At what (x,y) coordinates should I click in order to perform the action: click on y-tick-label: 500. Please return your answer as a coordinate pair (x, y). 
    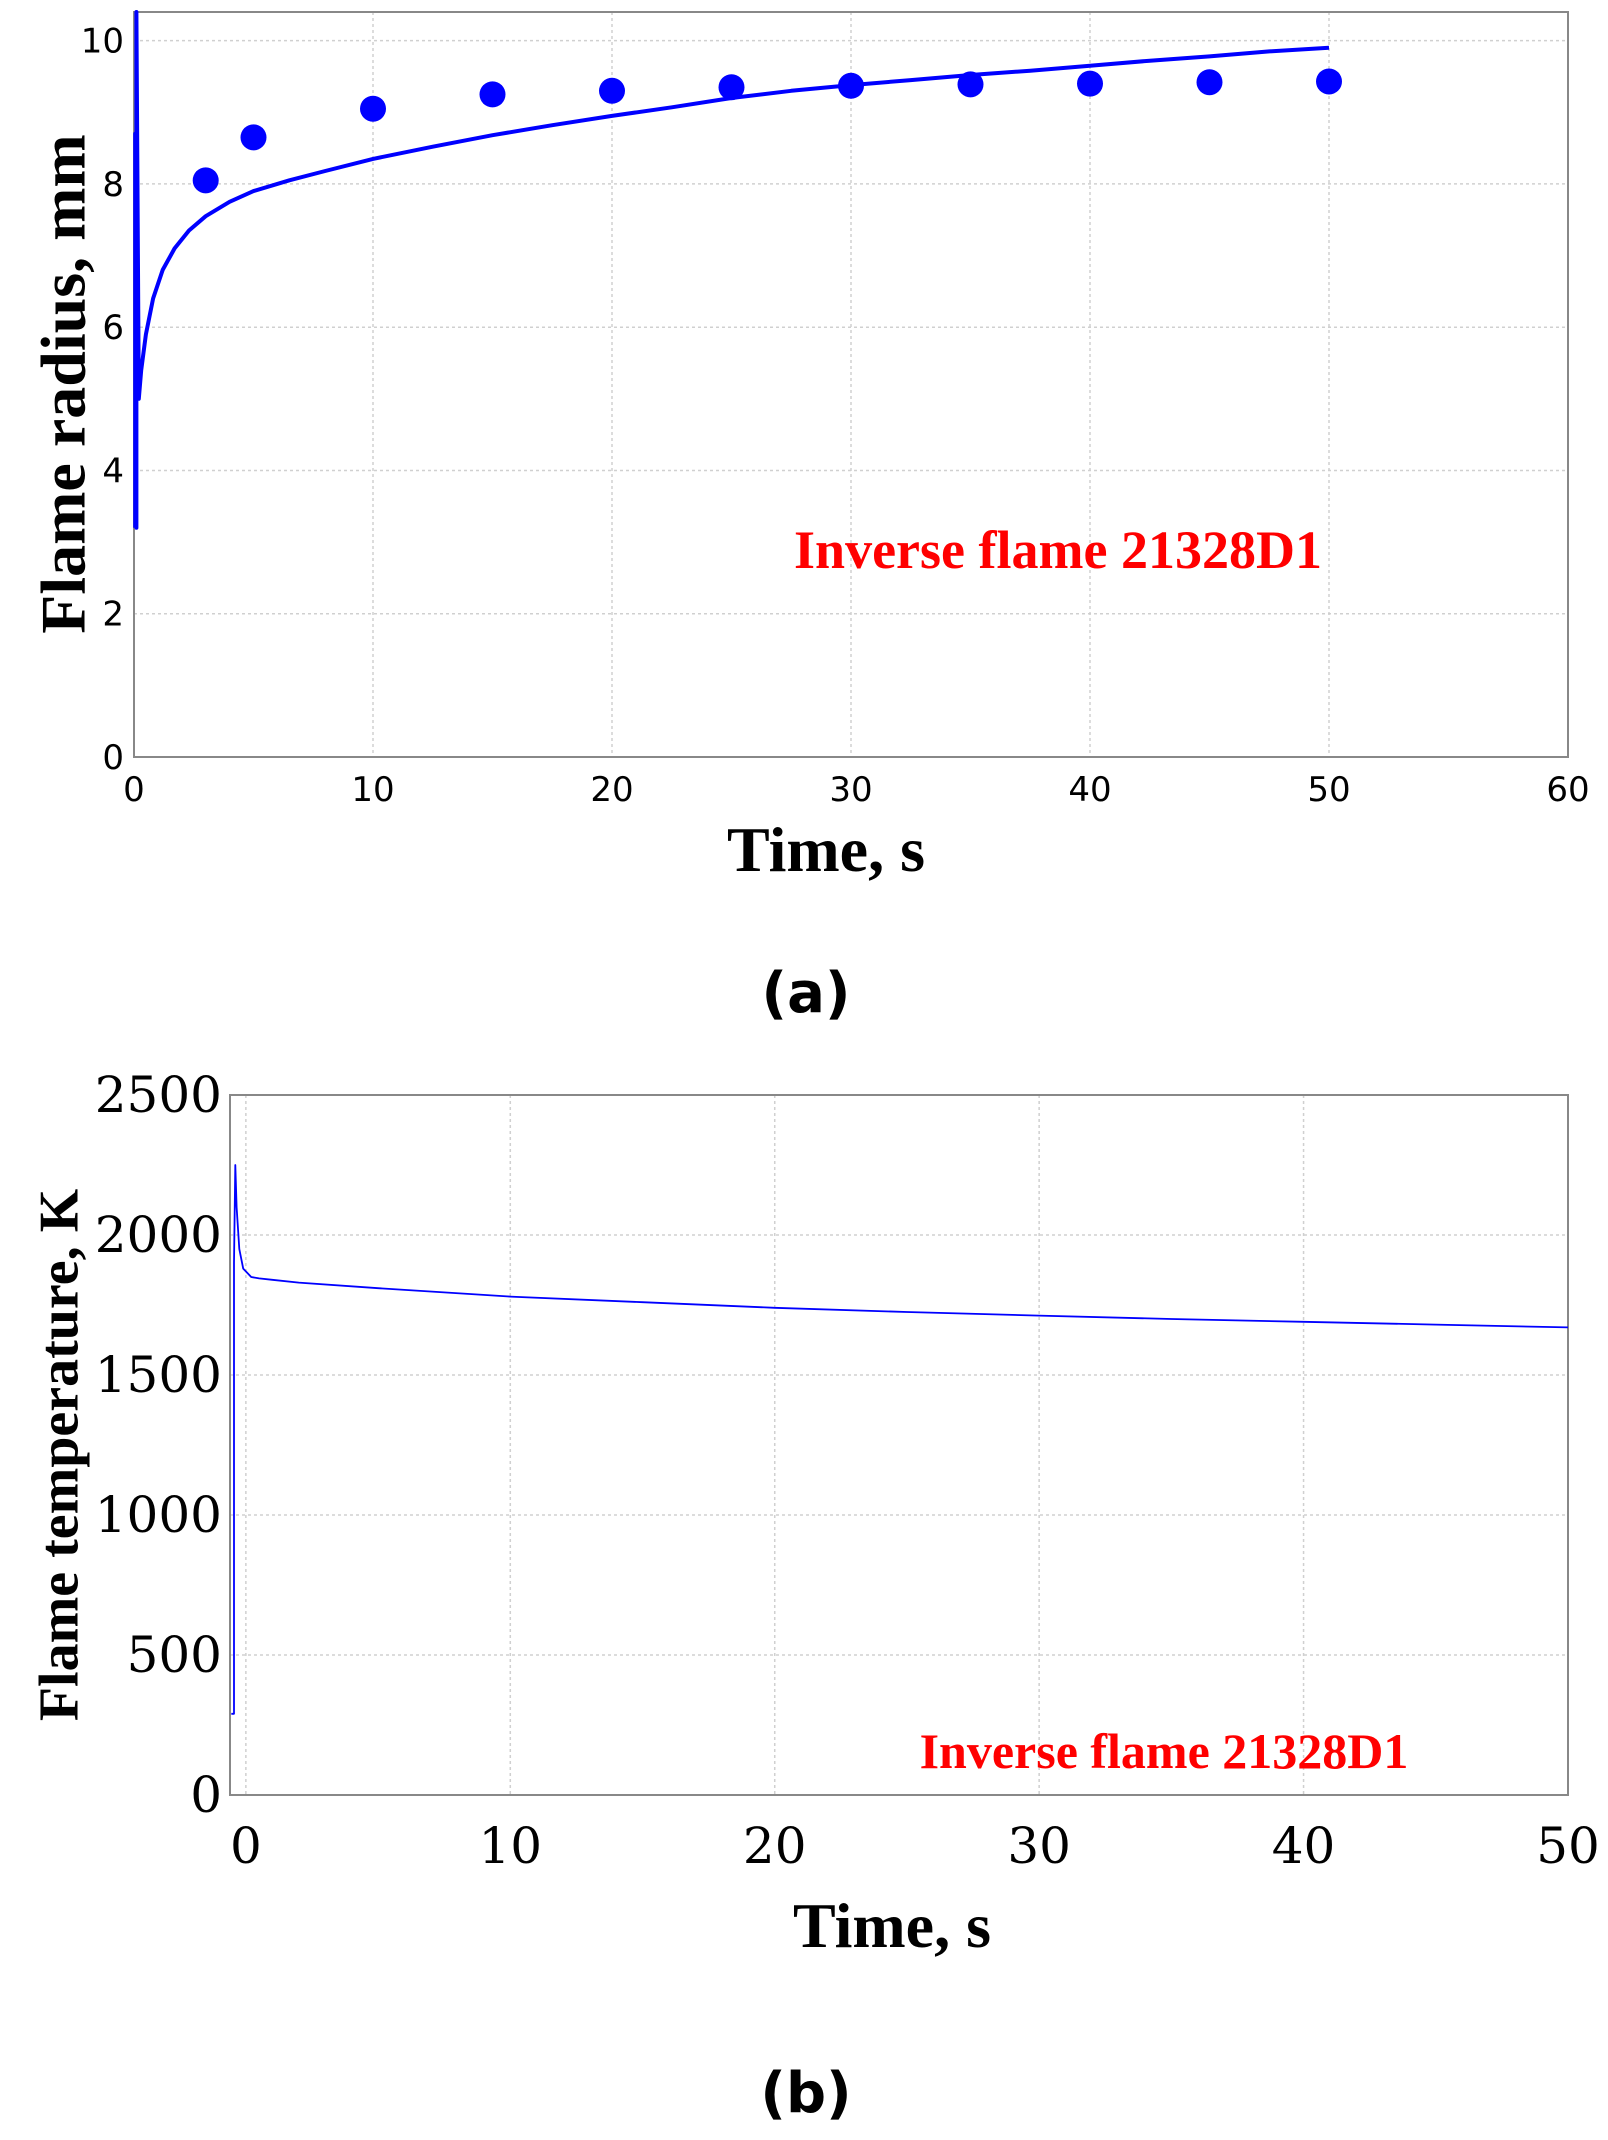
    Looking at the image, I should click on (174, 1655).